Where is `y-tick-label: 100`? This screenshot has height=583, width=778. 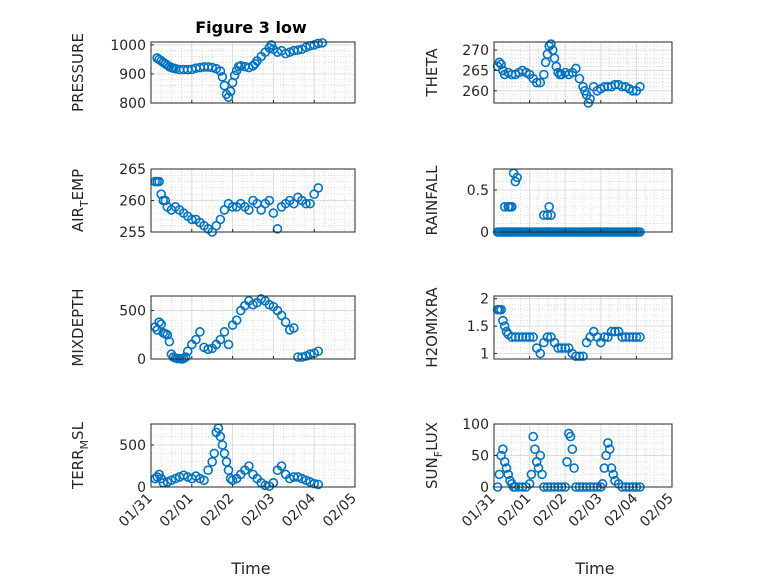 y-tick-label: 100 is located at coordinates (475, 425).